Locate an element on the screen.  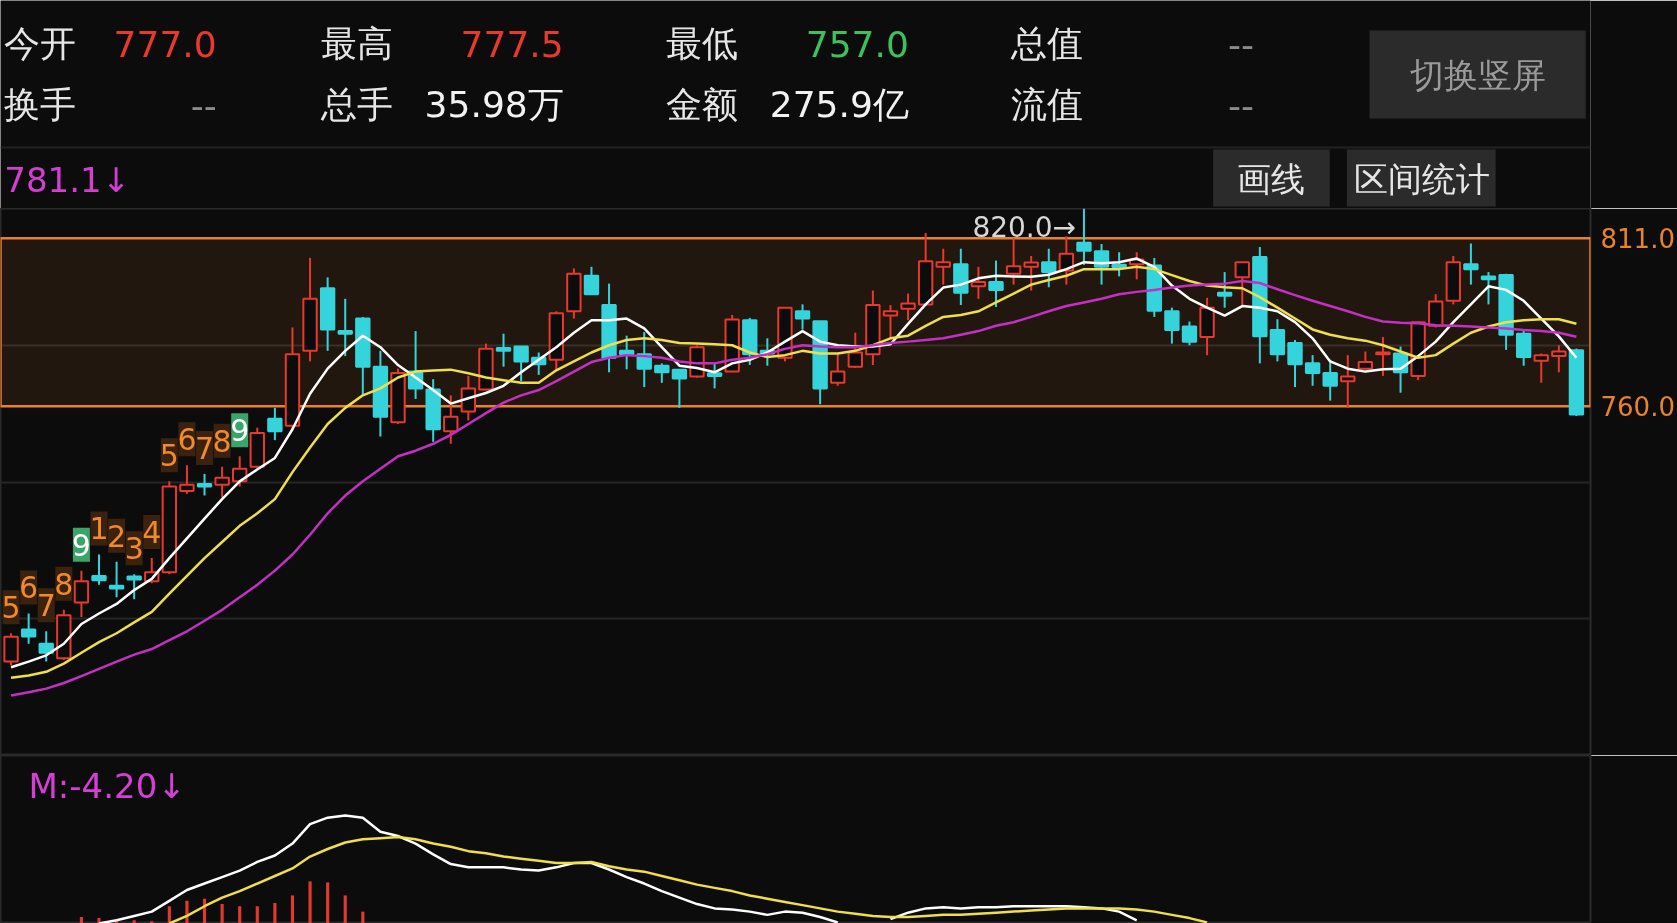
y-tick-label: 760.0 is located at coordinates (1637, 407).